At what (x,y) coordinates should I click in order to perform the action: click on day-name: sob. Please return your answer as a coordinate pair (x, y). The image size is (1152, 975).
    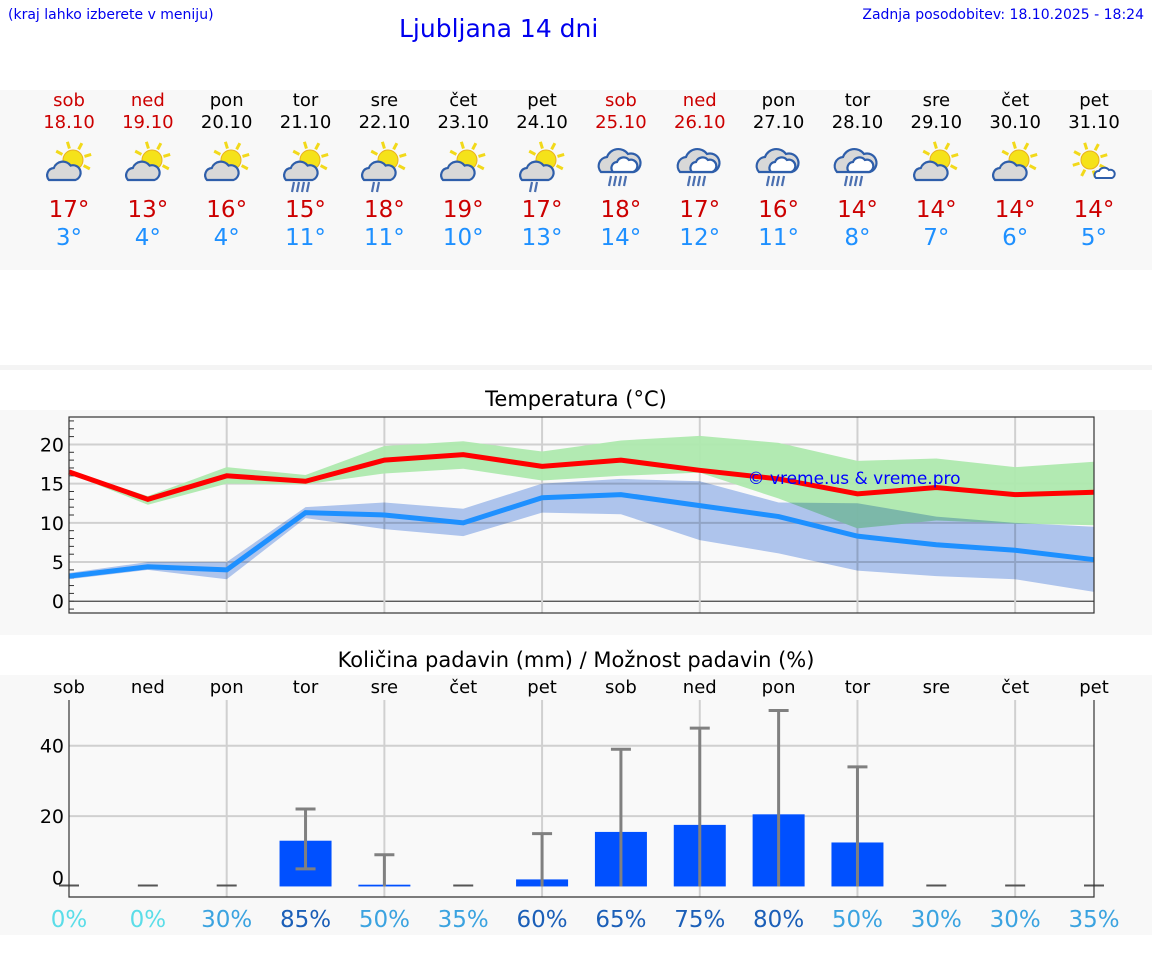
    Looking at the image, I should click on (621, 100).